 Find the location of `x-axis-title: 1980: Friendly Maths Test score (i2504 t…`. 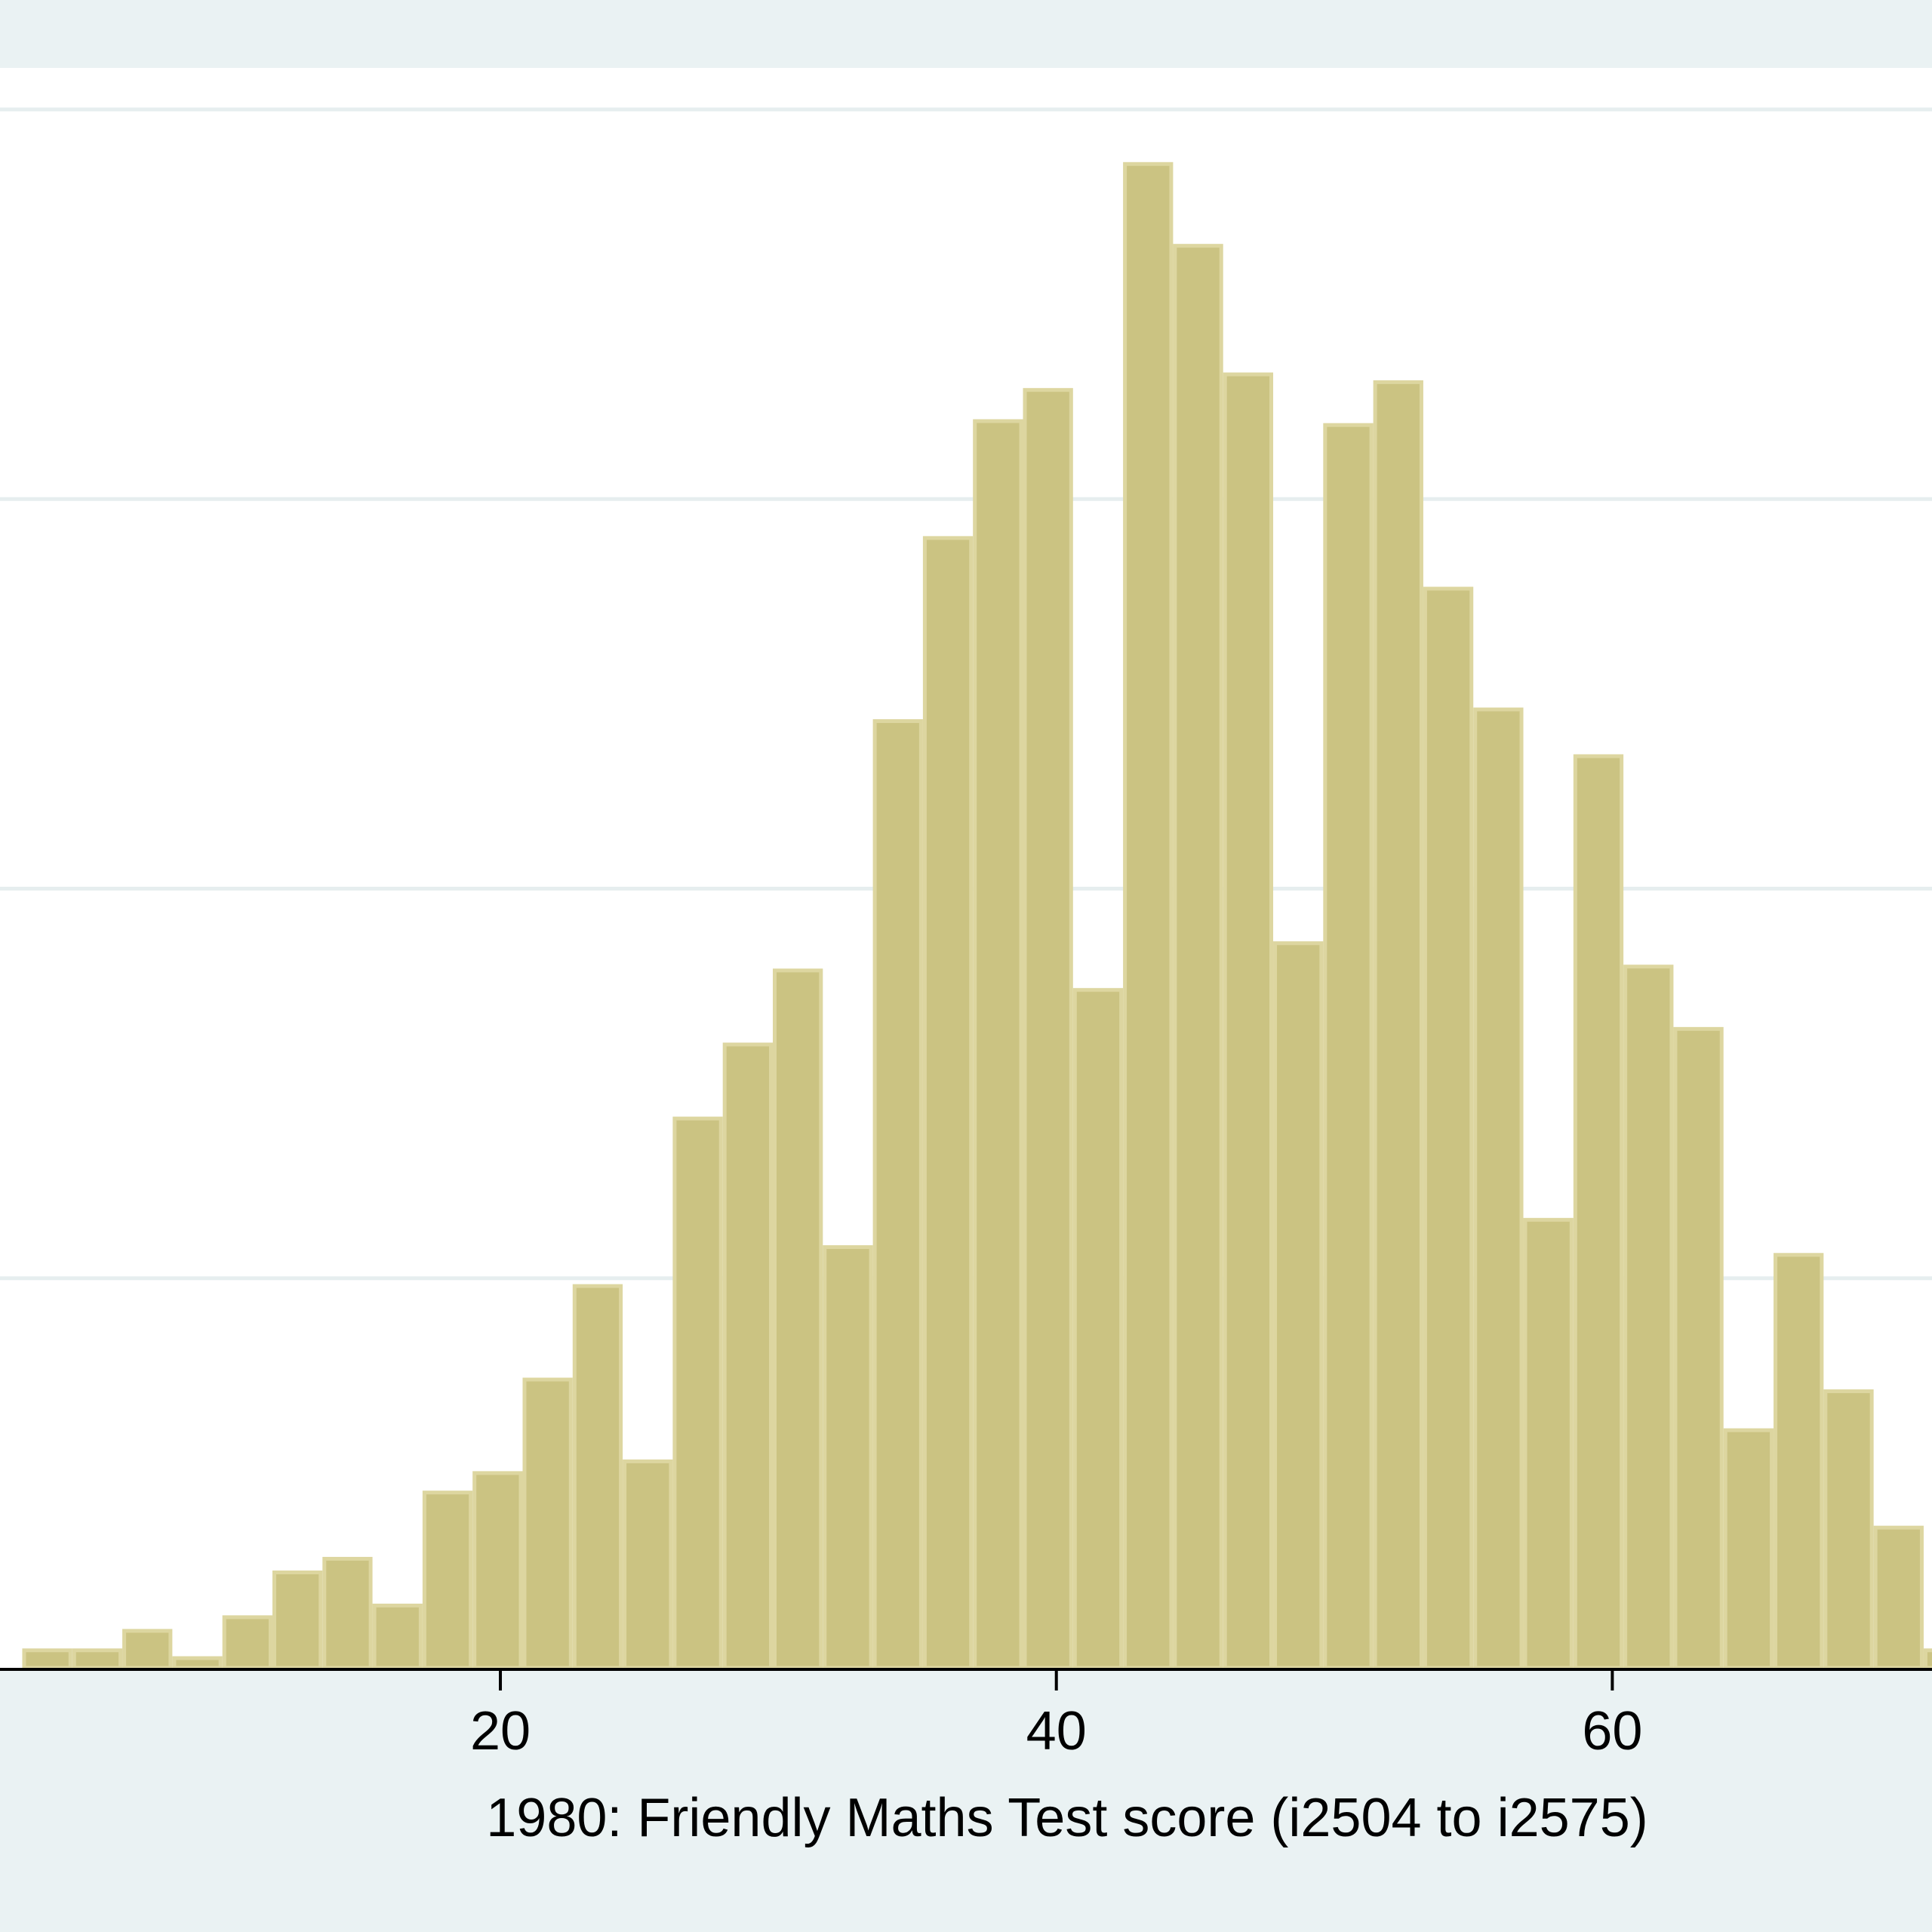

x-axis-title: 1980: Friendly Maths Test score (i2504 t… is located at coordinates (1067, 1818).